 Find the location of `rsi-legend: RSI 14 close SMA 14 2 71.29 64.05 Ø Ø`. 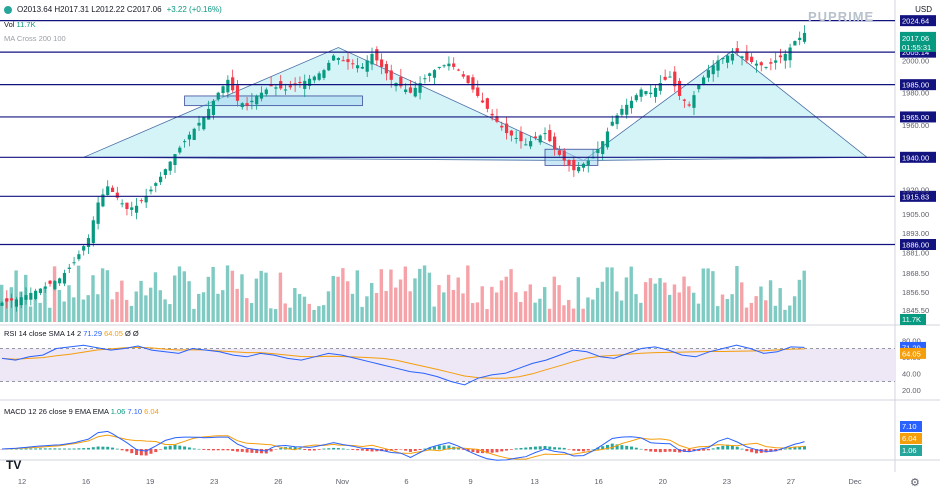

rsi-legend: RSI 14 close SMA 14 2 71.29 64.05 Ø Ø is located at coordinates (71, 333).